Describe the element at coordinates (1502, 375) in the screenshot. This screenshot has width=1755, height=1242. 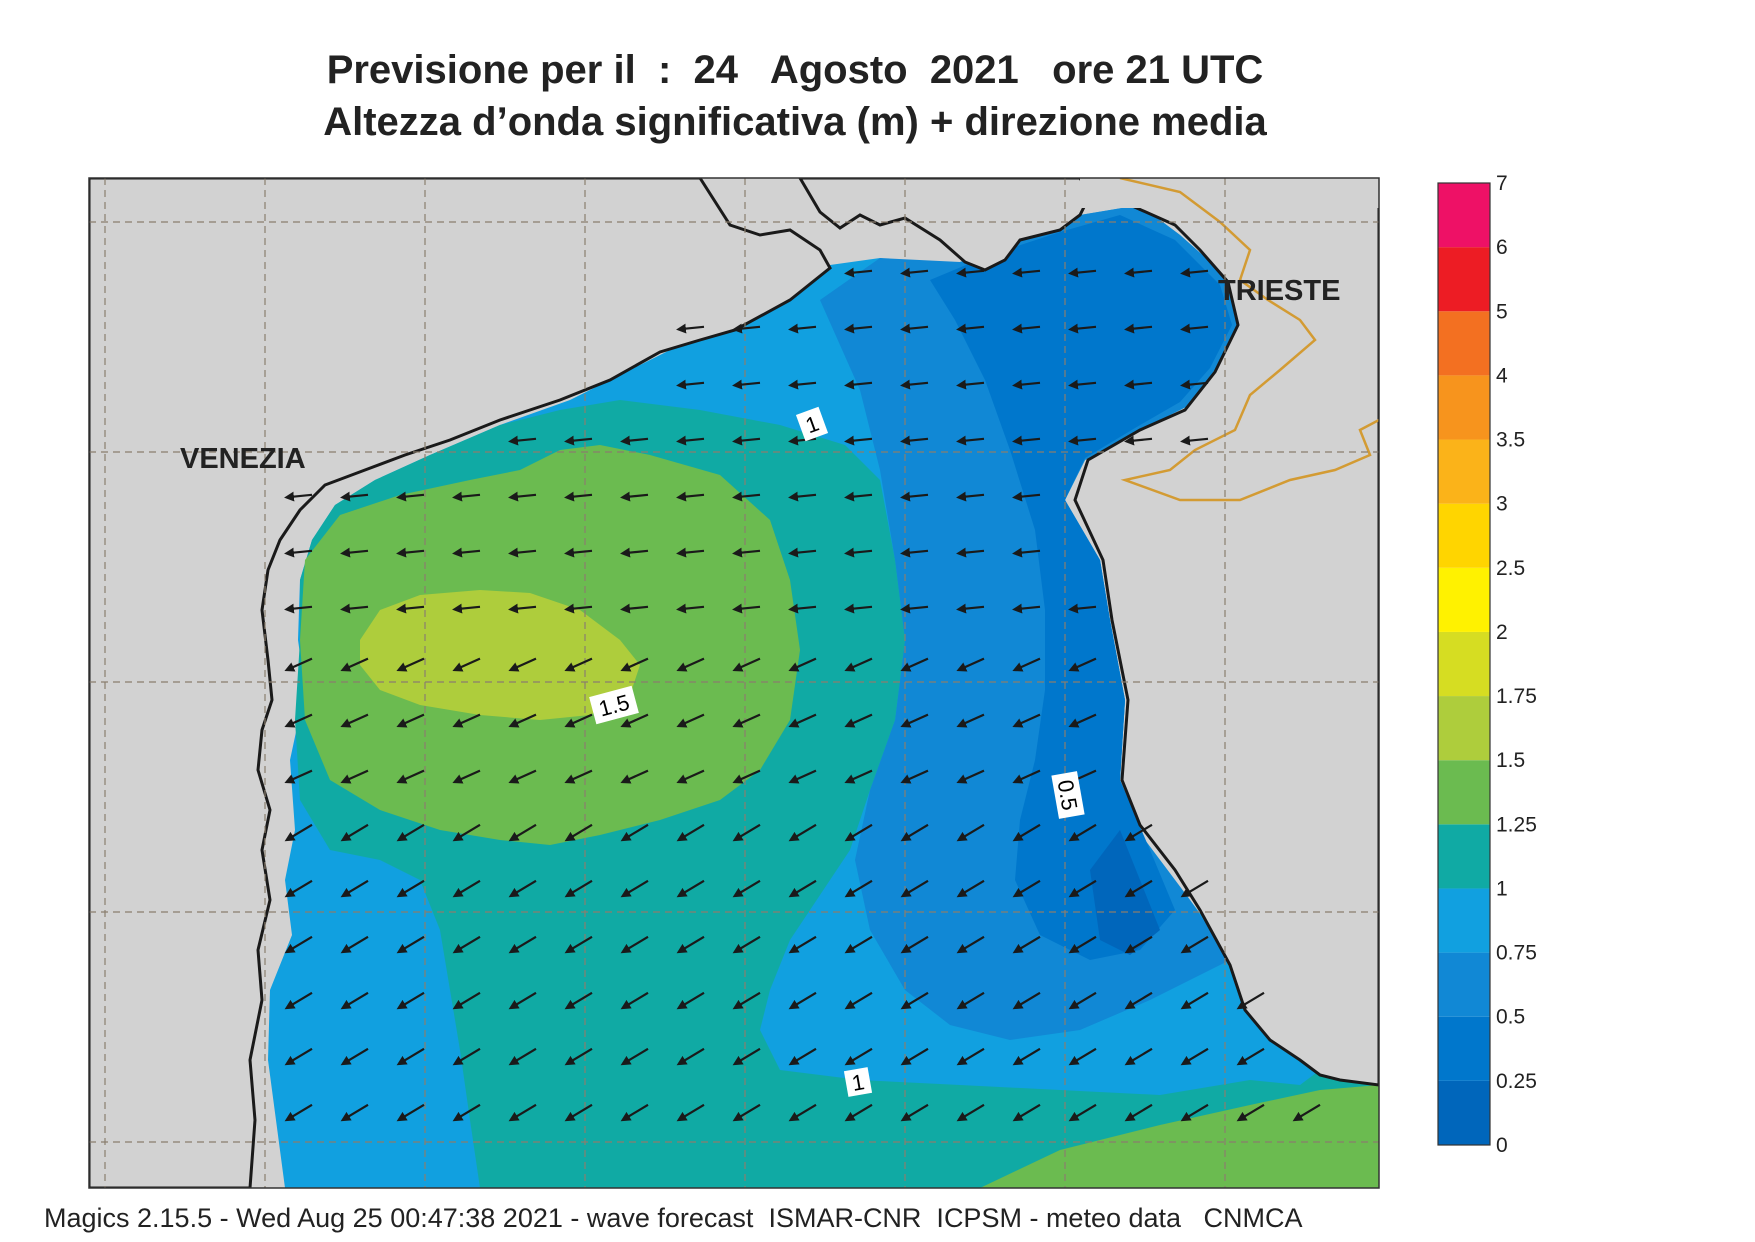
I see `legend-label: 4` at that location.